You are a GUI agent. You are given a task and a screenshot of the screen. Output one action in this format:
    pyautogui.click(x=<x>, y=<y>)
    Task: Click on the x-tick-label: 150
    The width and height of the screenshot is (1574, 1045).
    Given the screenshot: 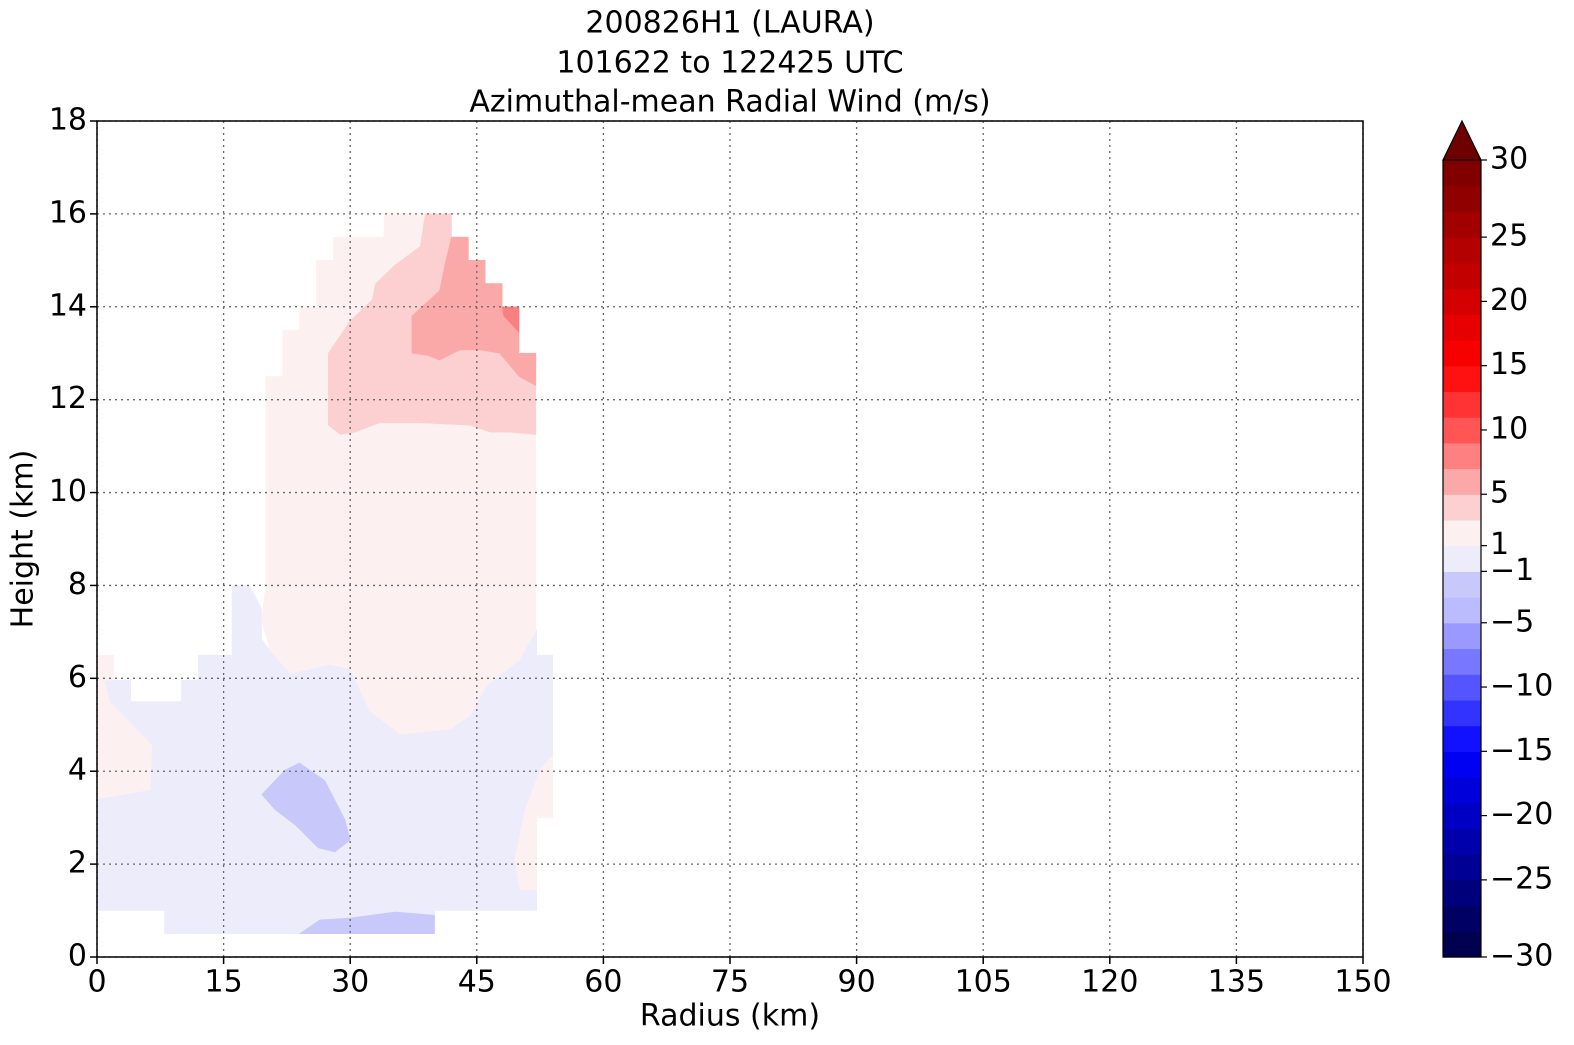 What is the action you would take?
    pyautogui.click(x=1362, y=982)
    